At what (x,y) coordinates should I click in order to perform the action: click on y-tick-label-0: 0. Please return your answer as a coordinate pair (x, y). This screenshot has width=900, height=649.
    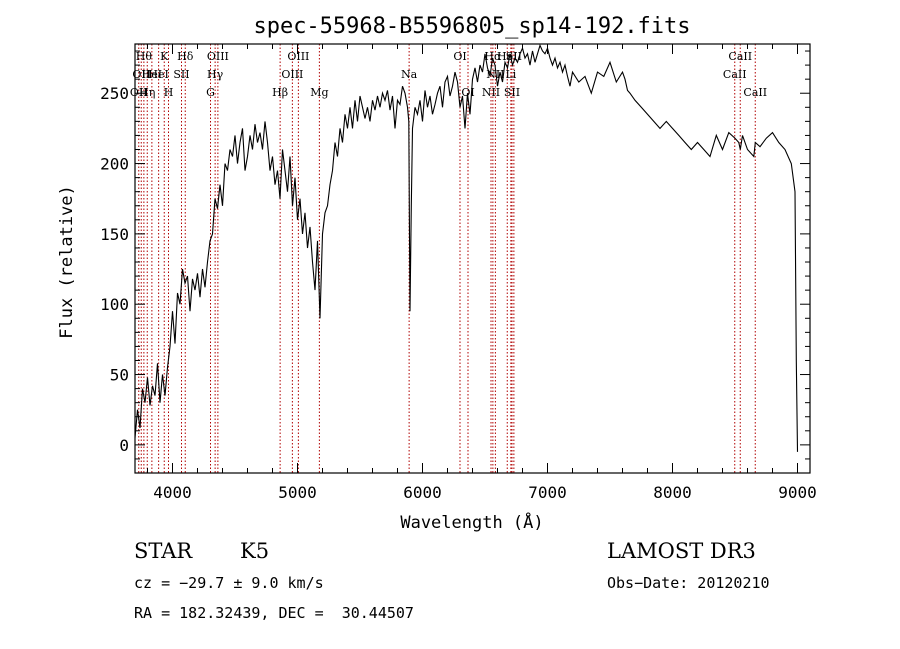
    Looking at the image, I should click on (124, 445).